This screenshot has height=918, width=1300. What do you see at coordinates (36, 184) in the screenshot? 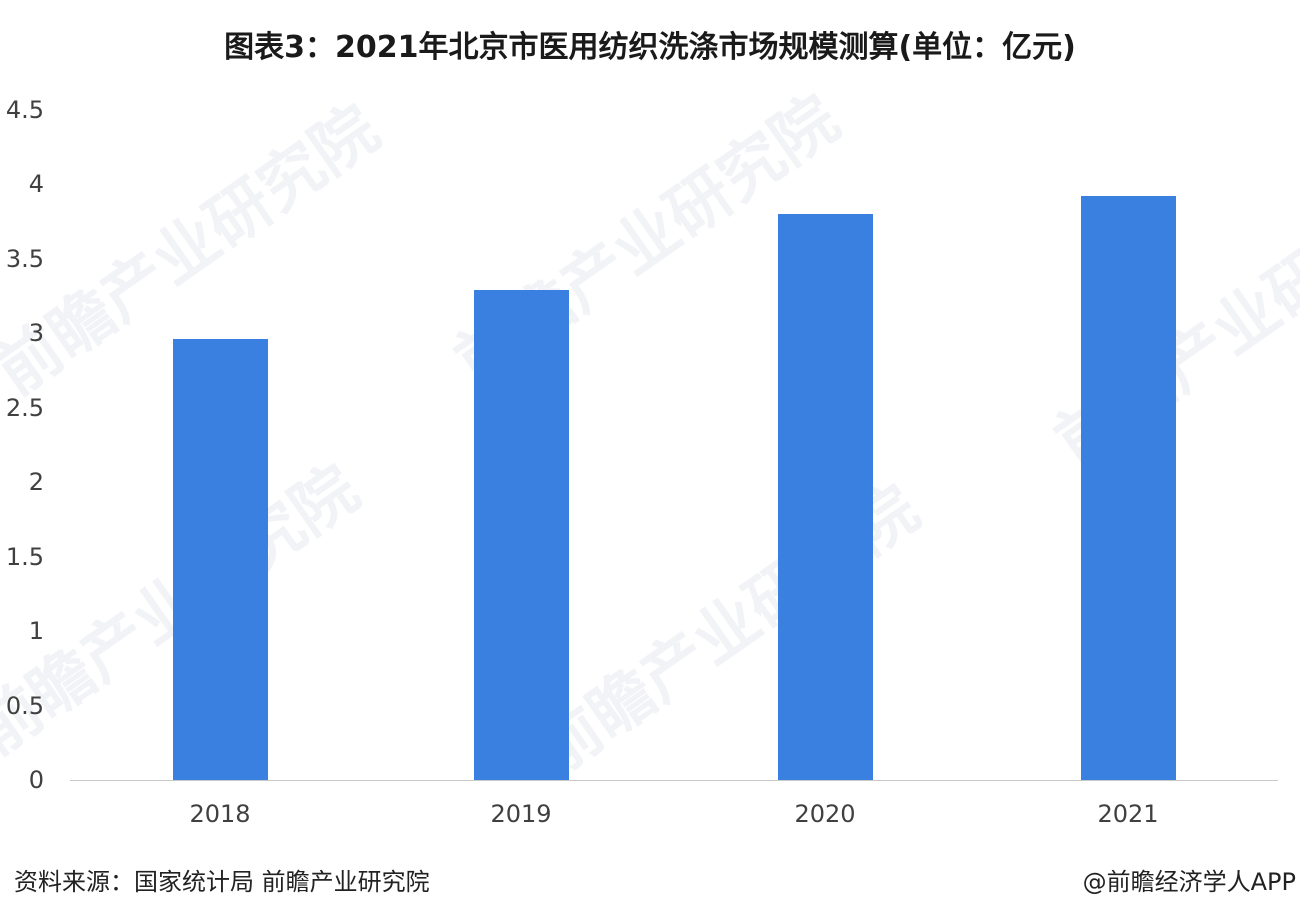
I see `y-tick-label: 4` at bounding box center [36, 184].